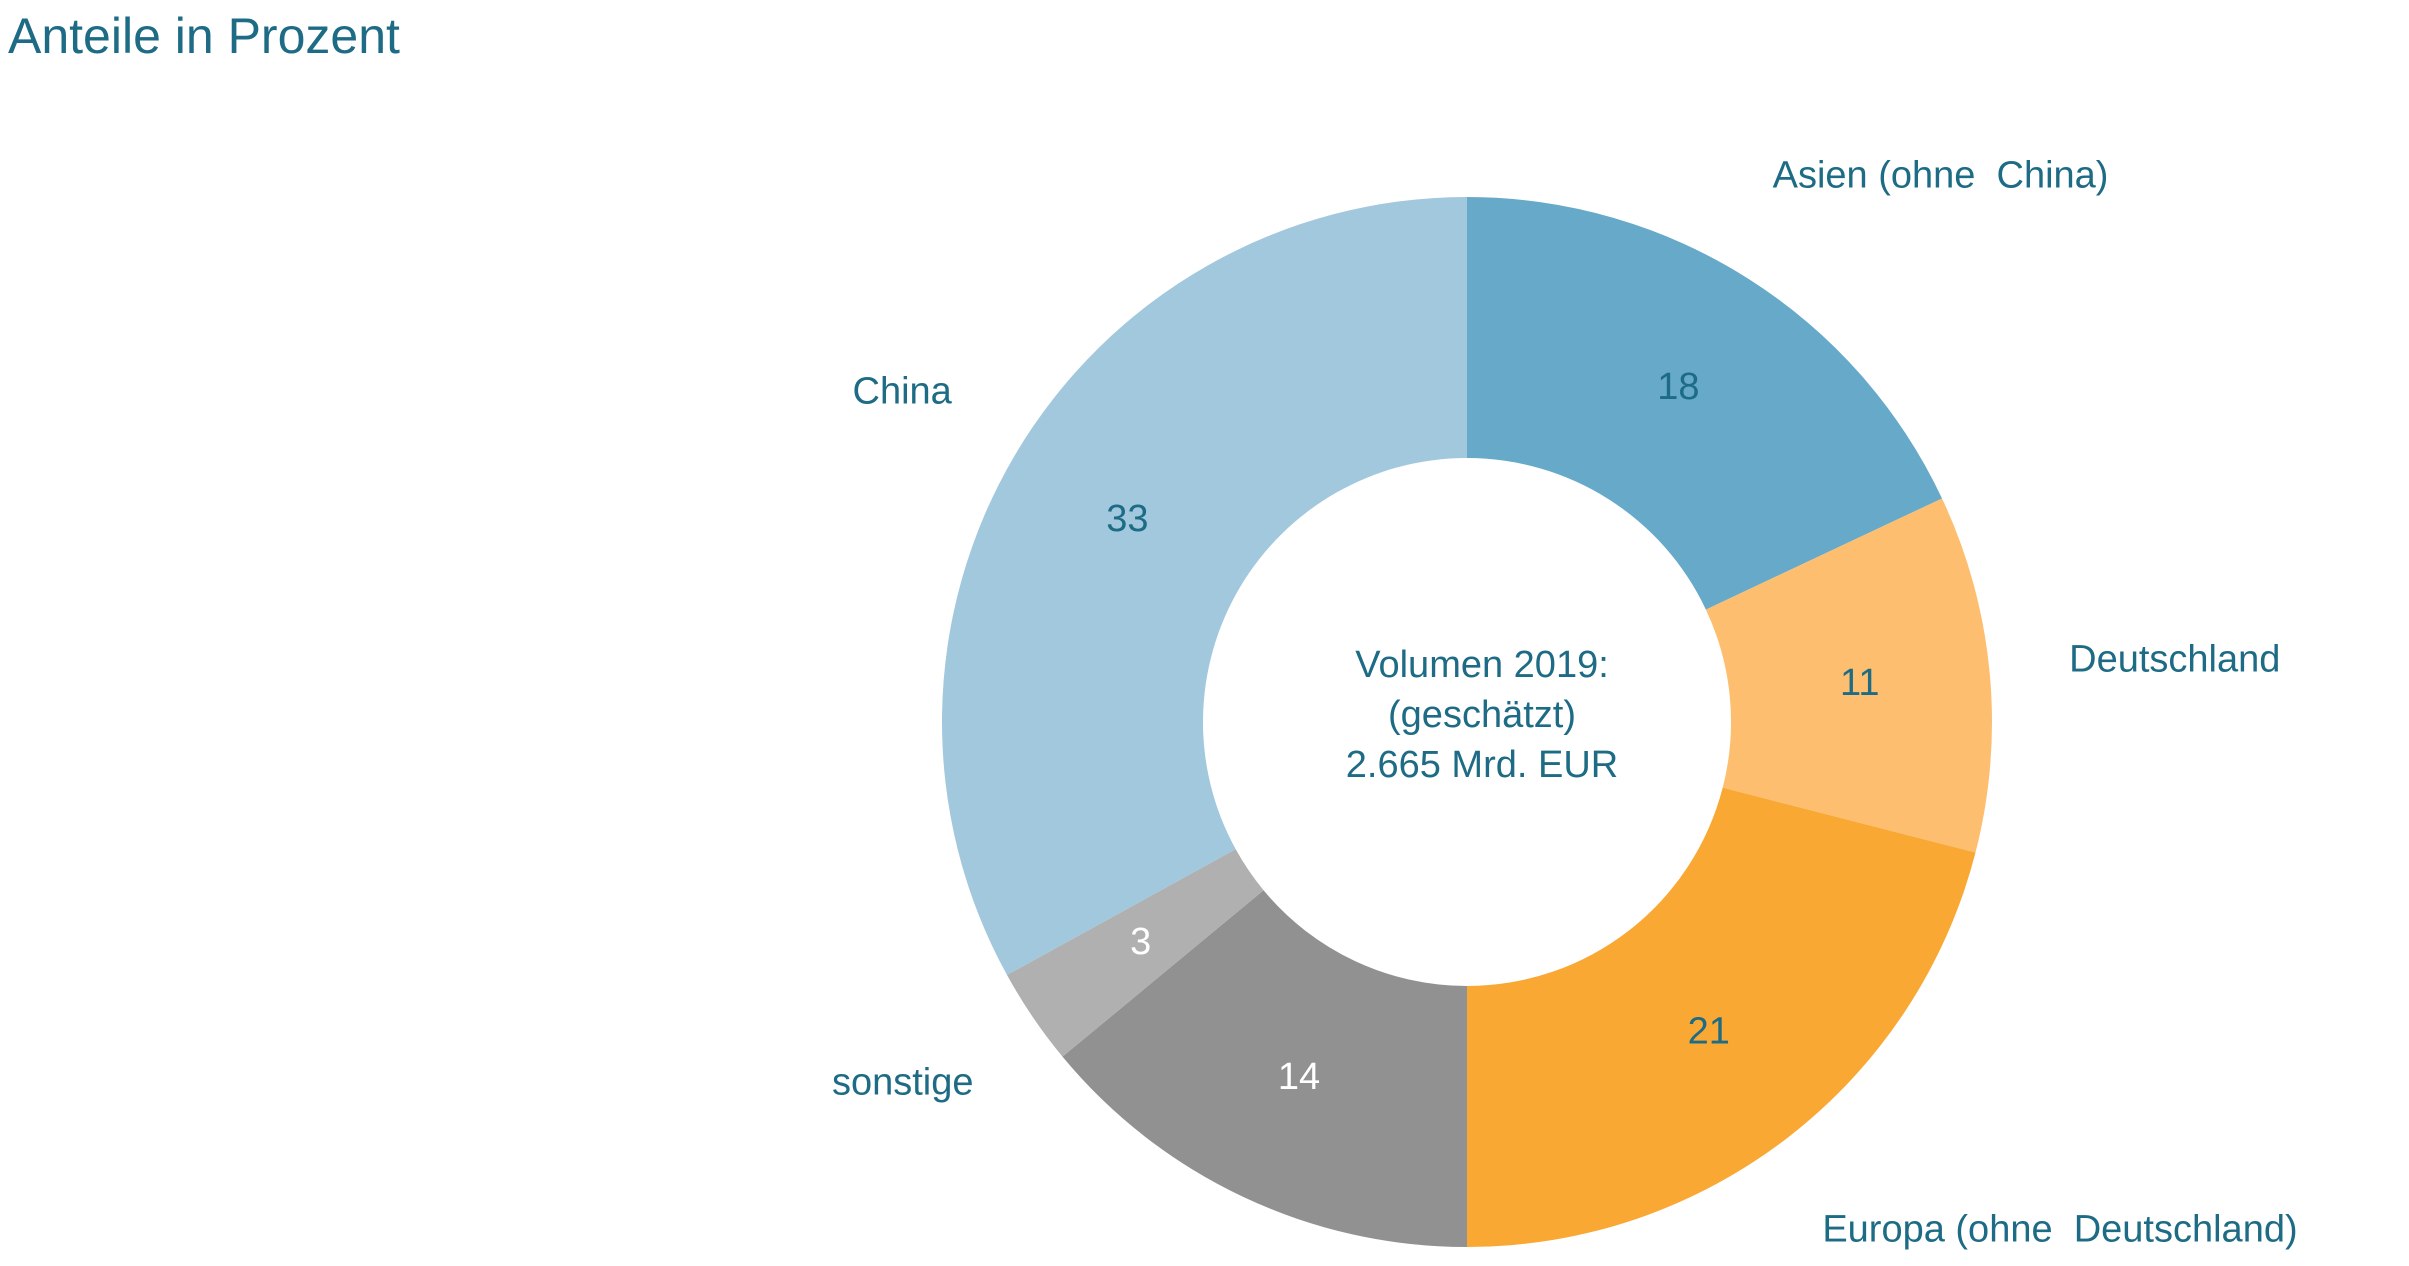  What do you see at coordinates (1299, 1077) in the screenshot?
I see `value-label: 14` at bounding box center [1299, 1077].